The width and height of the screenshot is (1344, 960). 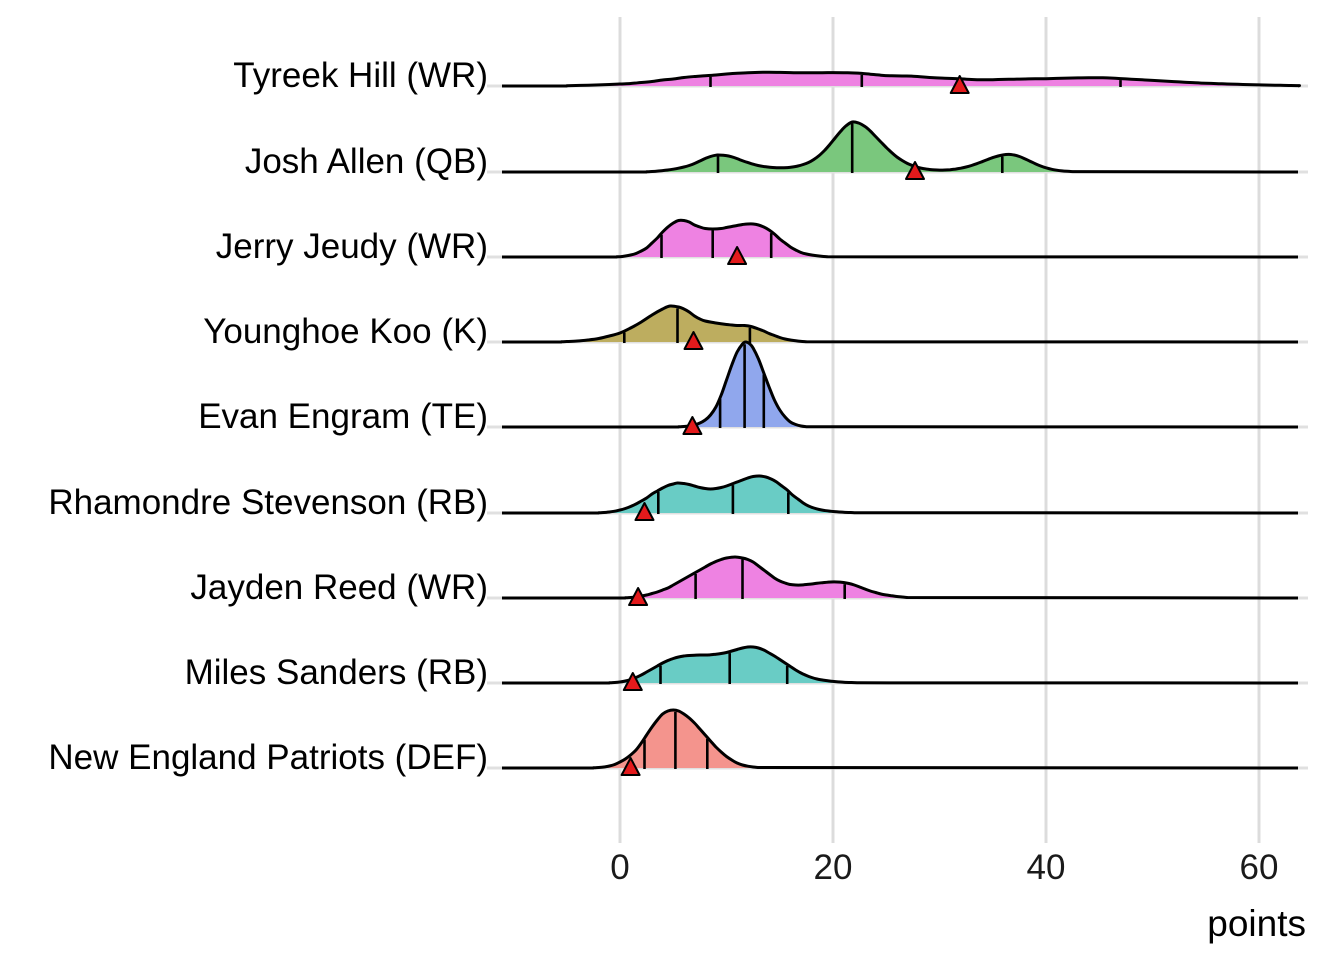 I want to click on row-label-josh-allen: Josh Allen (QB), so click(x=366, y=161).